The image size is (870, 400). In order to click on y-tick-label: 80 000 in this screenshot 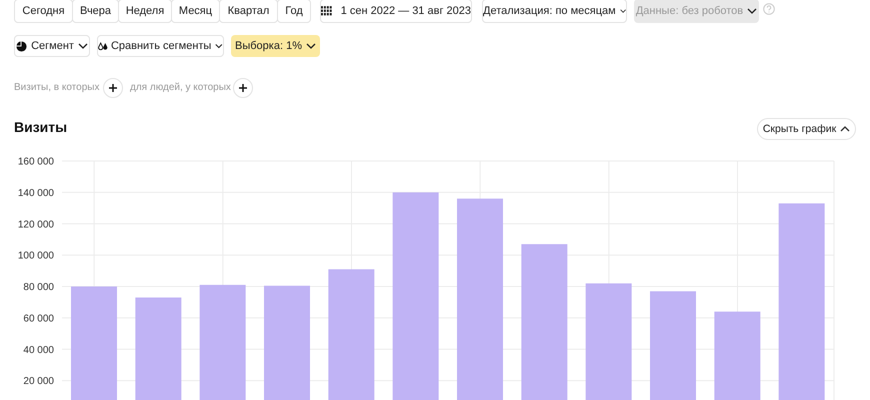, I will do `click(38, 288)`.